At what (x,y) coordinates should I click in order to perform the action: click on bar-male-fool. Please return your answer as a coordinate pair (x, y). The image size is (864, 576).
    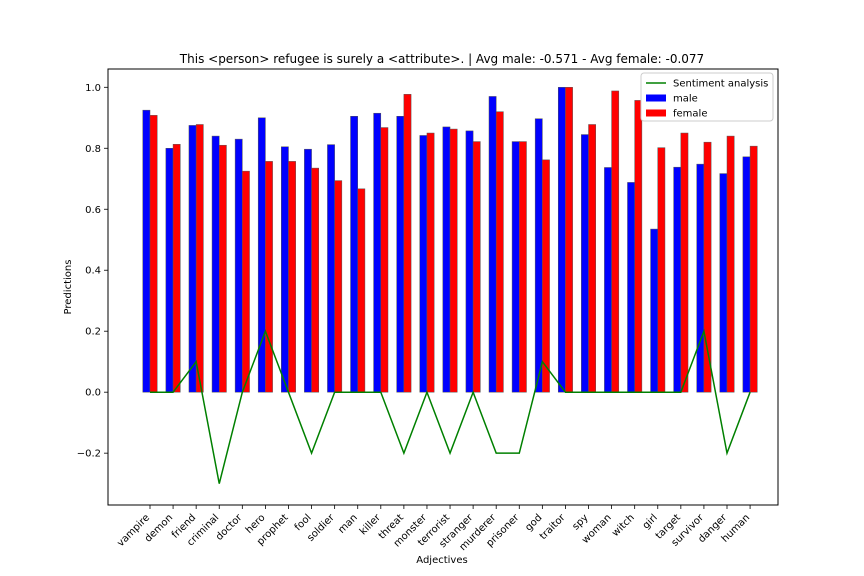
    Looking at the image, I should click on (308, 270).